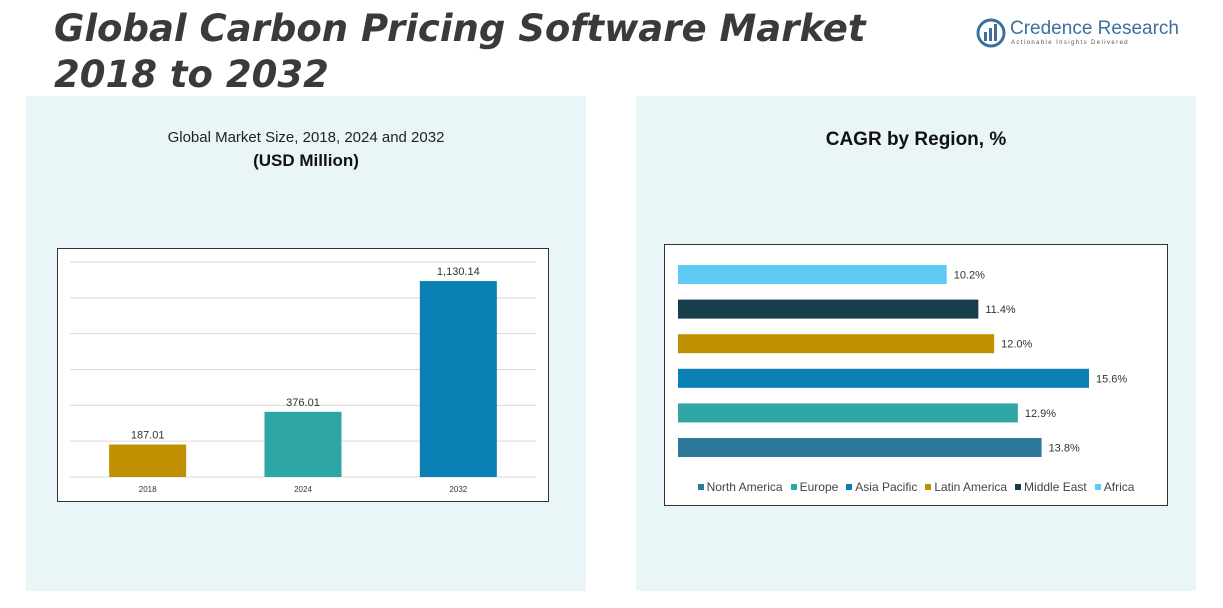 This screenshot has height=608, width=1223. I want to click on hbar-value-label: 15.6%, so click(1111, 379).